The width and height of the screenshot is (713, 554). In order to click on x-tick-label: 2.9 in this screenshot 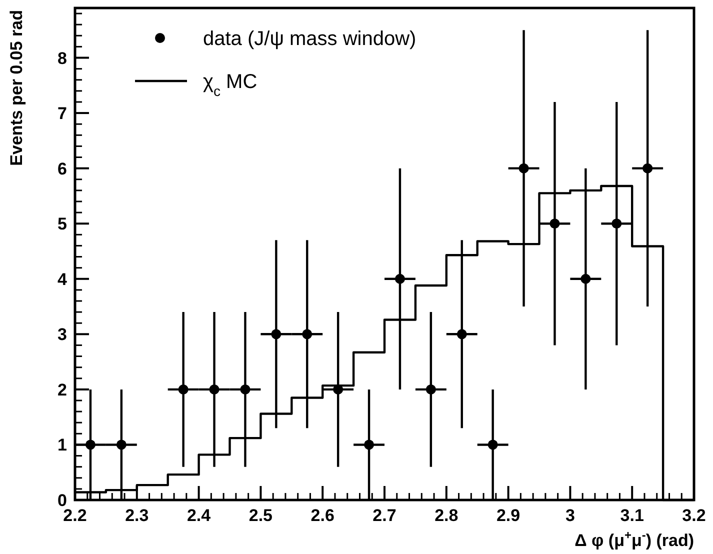, I will do `click(508, 515)`.